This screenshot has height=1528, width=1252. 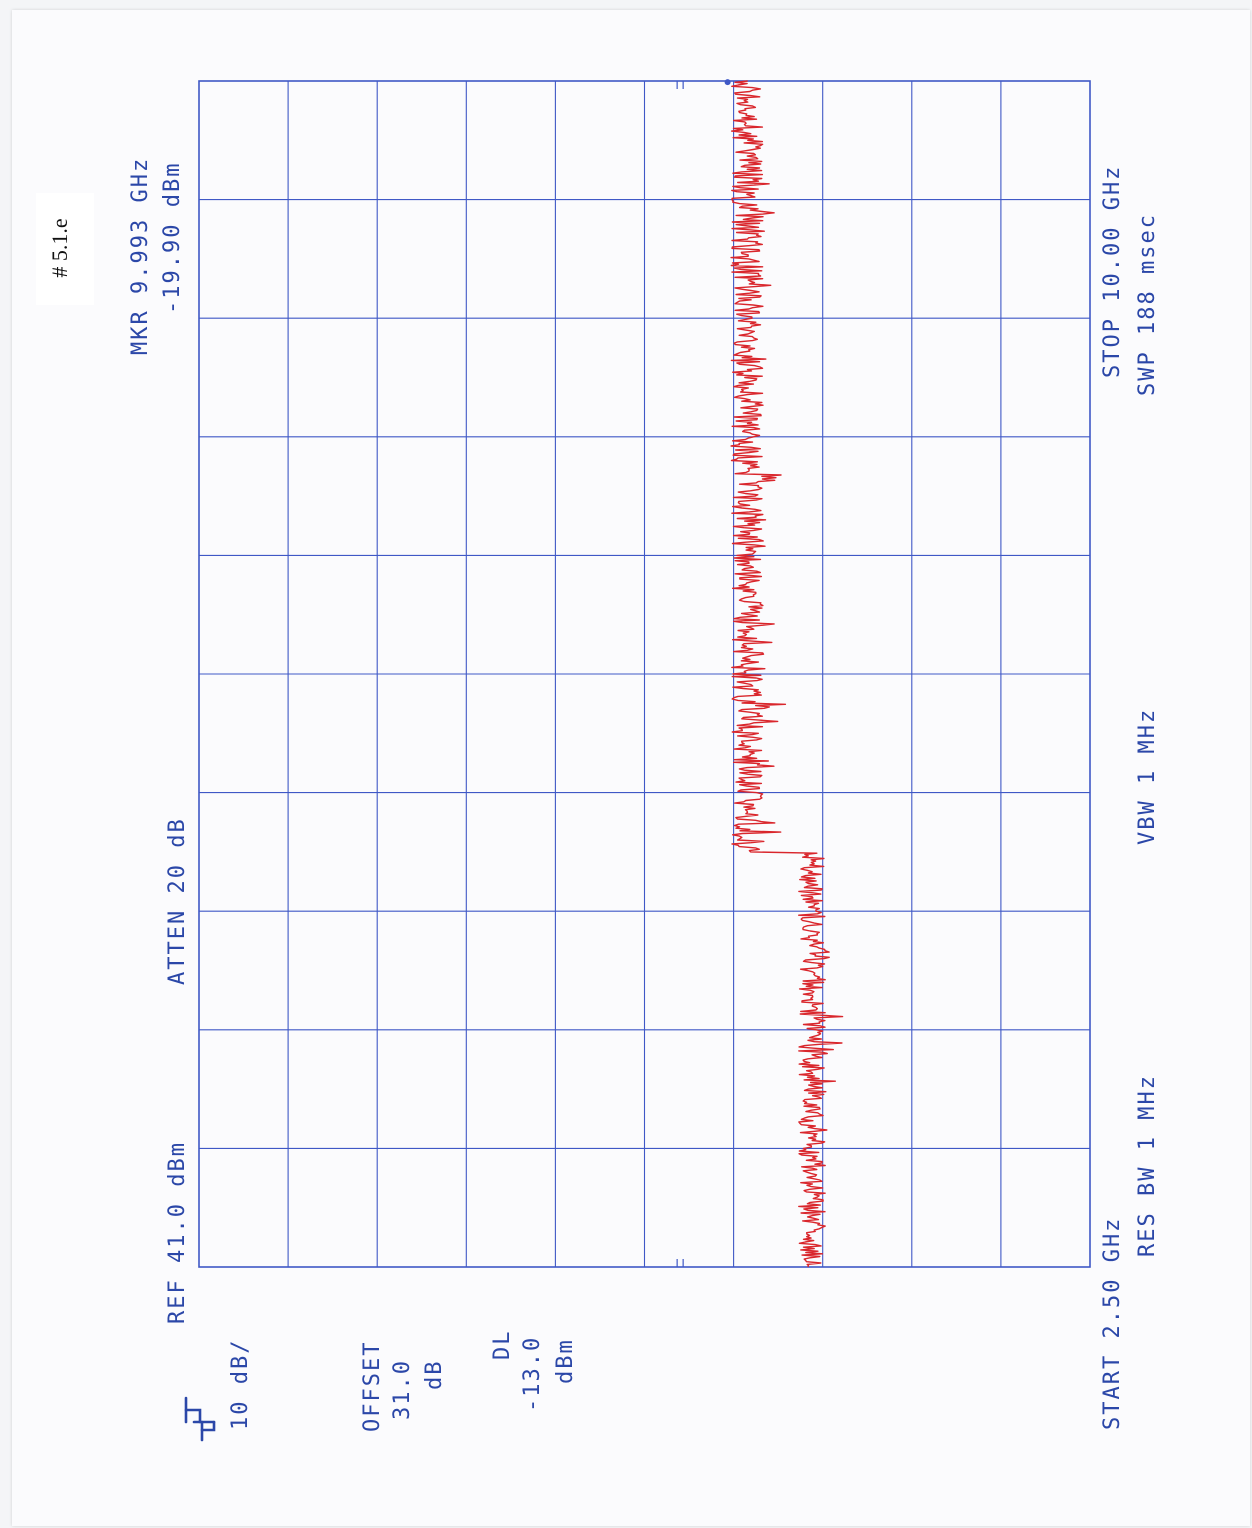 What do you see at coordinates (178, 901) in the screenshot?
I see `atten-label: ATTEN 20 dB` at bounding box center [178, 901].